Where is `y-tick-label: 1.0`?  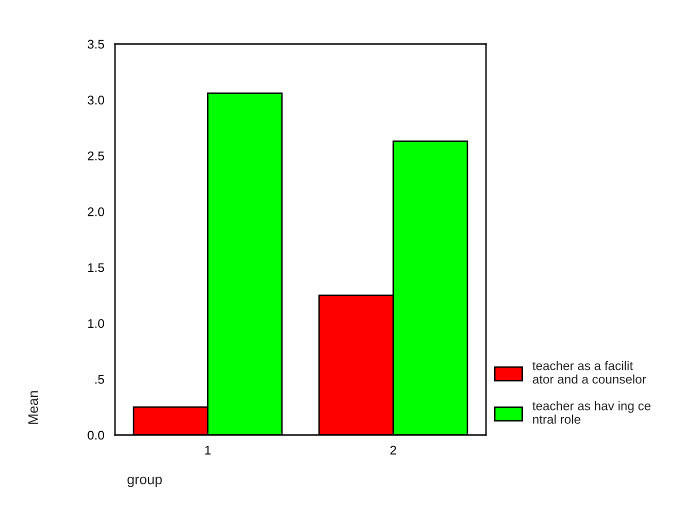 y-tick-label: 1.0 is located at coordinates (96, 323).